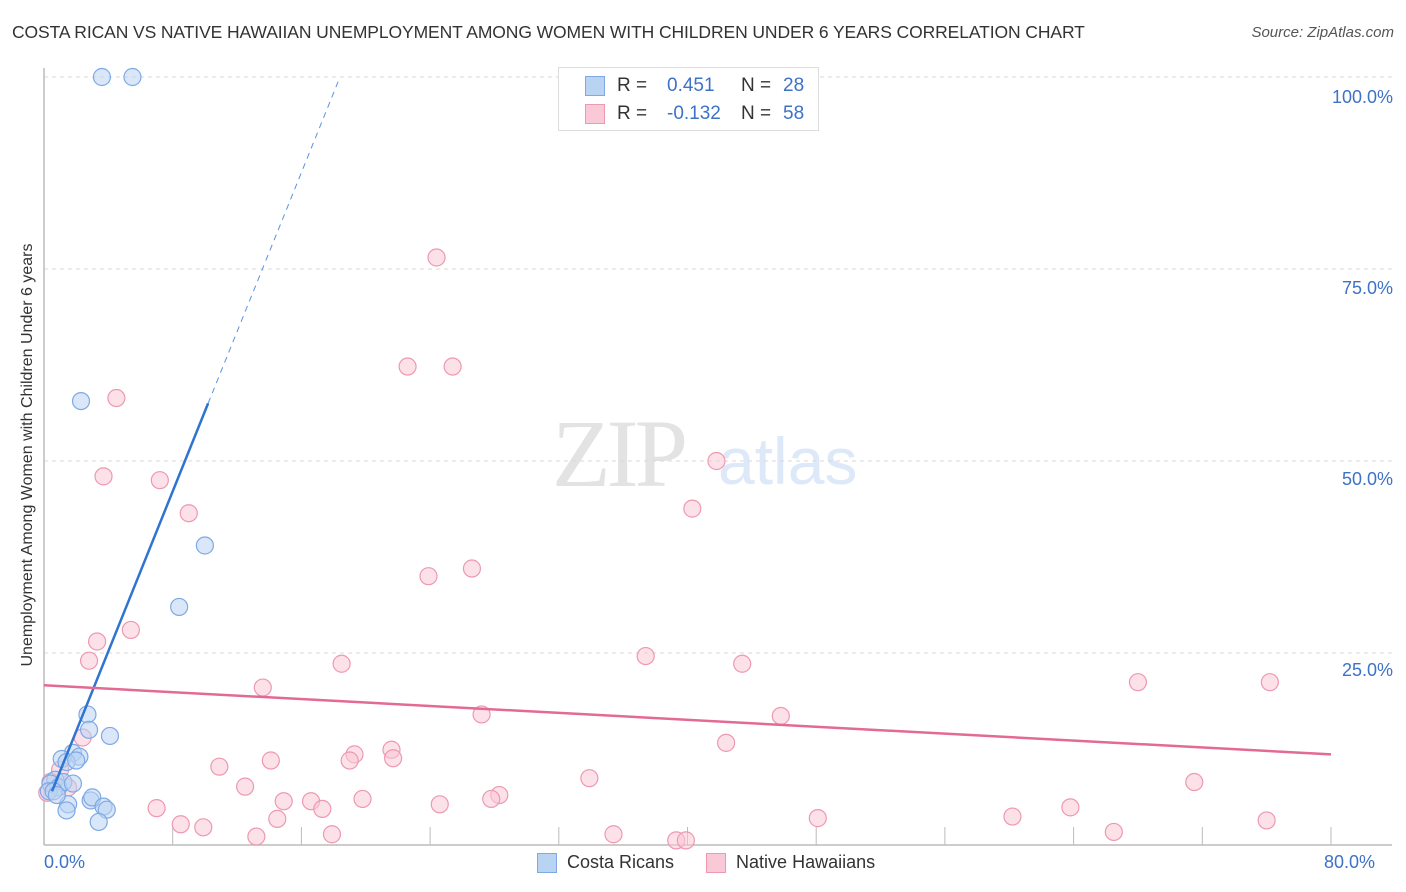  What do you see at coordinates (1350, 862) in the screenshot?
I see `x-tick-max: 80.0%` at bounding box center [1350, 862].